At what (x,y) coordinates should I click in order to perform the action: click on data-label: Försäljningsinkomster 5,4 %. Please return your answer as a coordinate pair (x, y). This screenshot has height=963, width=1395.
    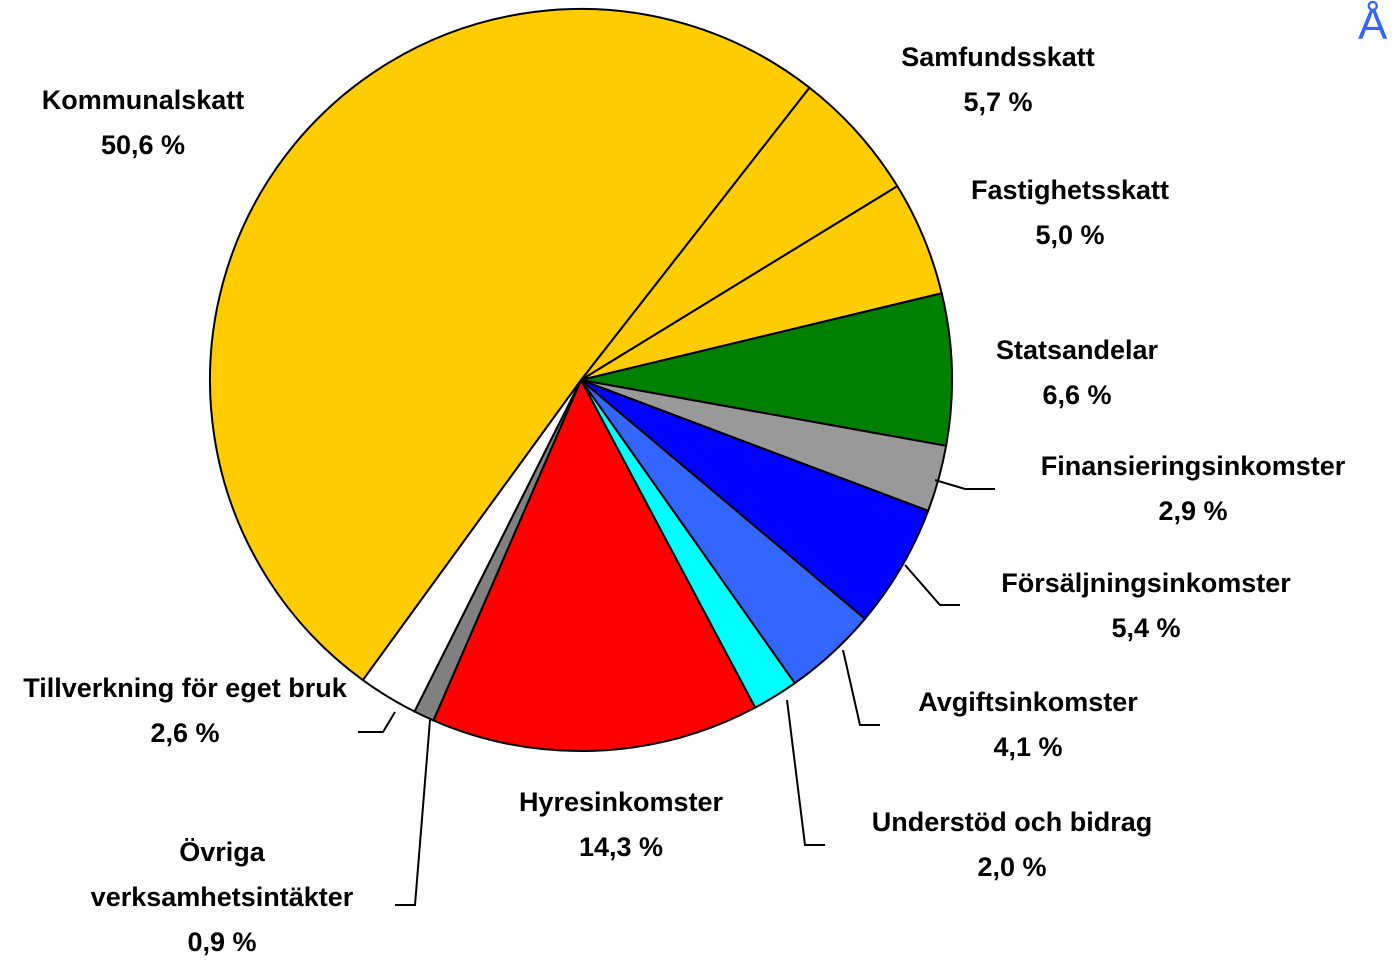
    Looking at the image, I should click on (1146, 606).